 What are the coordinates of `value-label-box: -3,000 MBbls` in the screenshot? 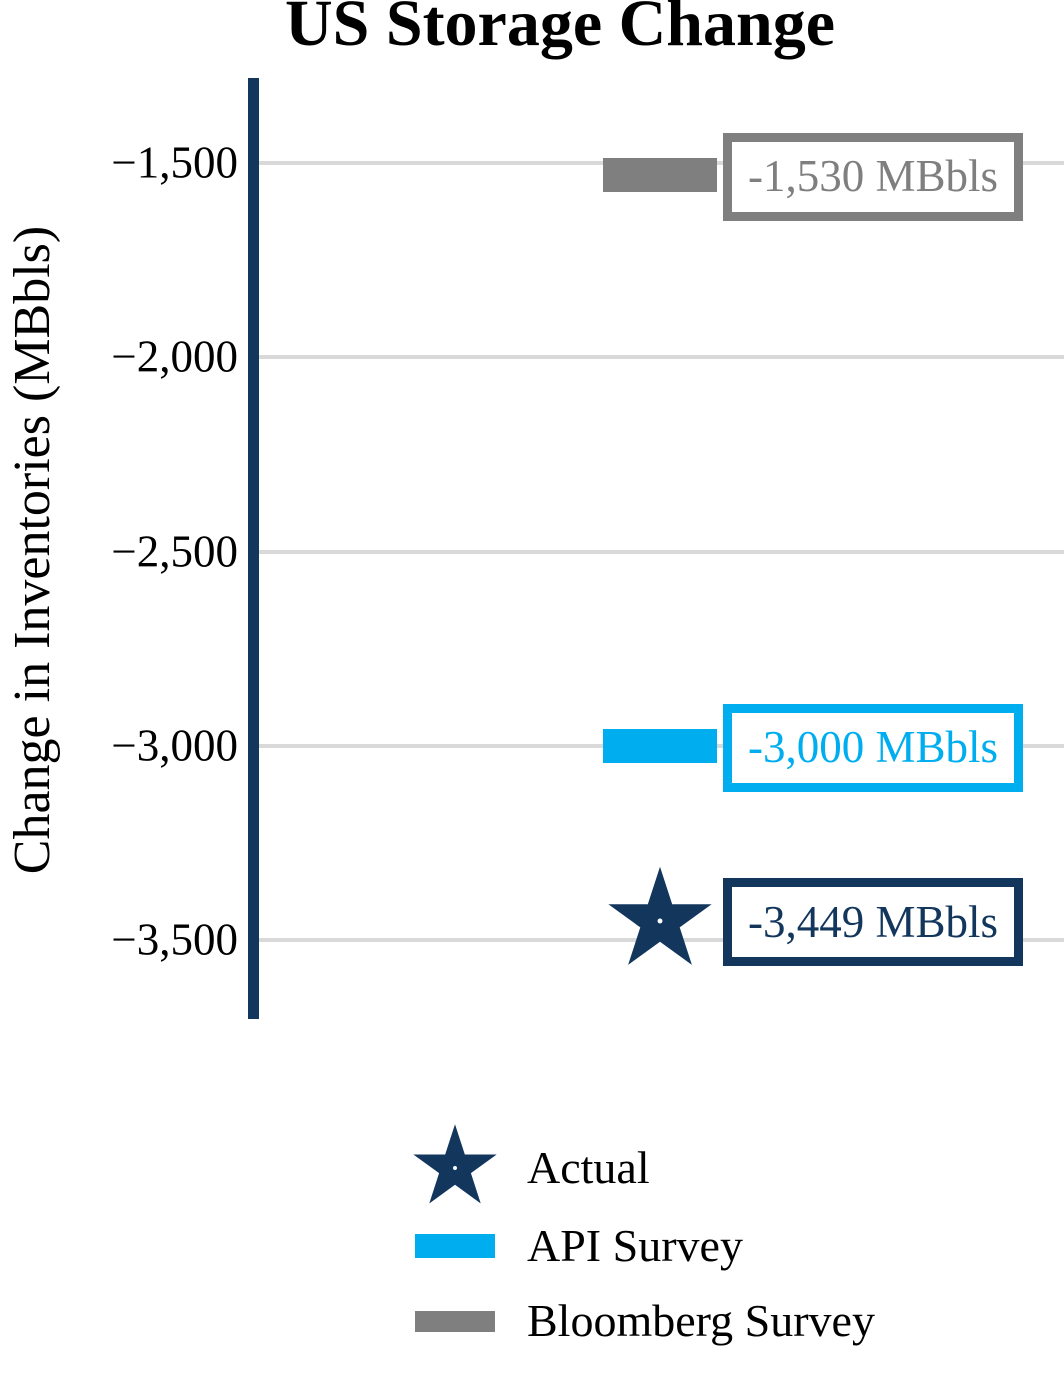 It's located at (873, 747).